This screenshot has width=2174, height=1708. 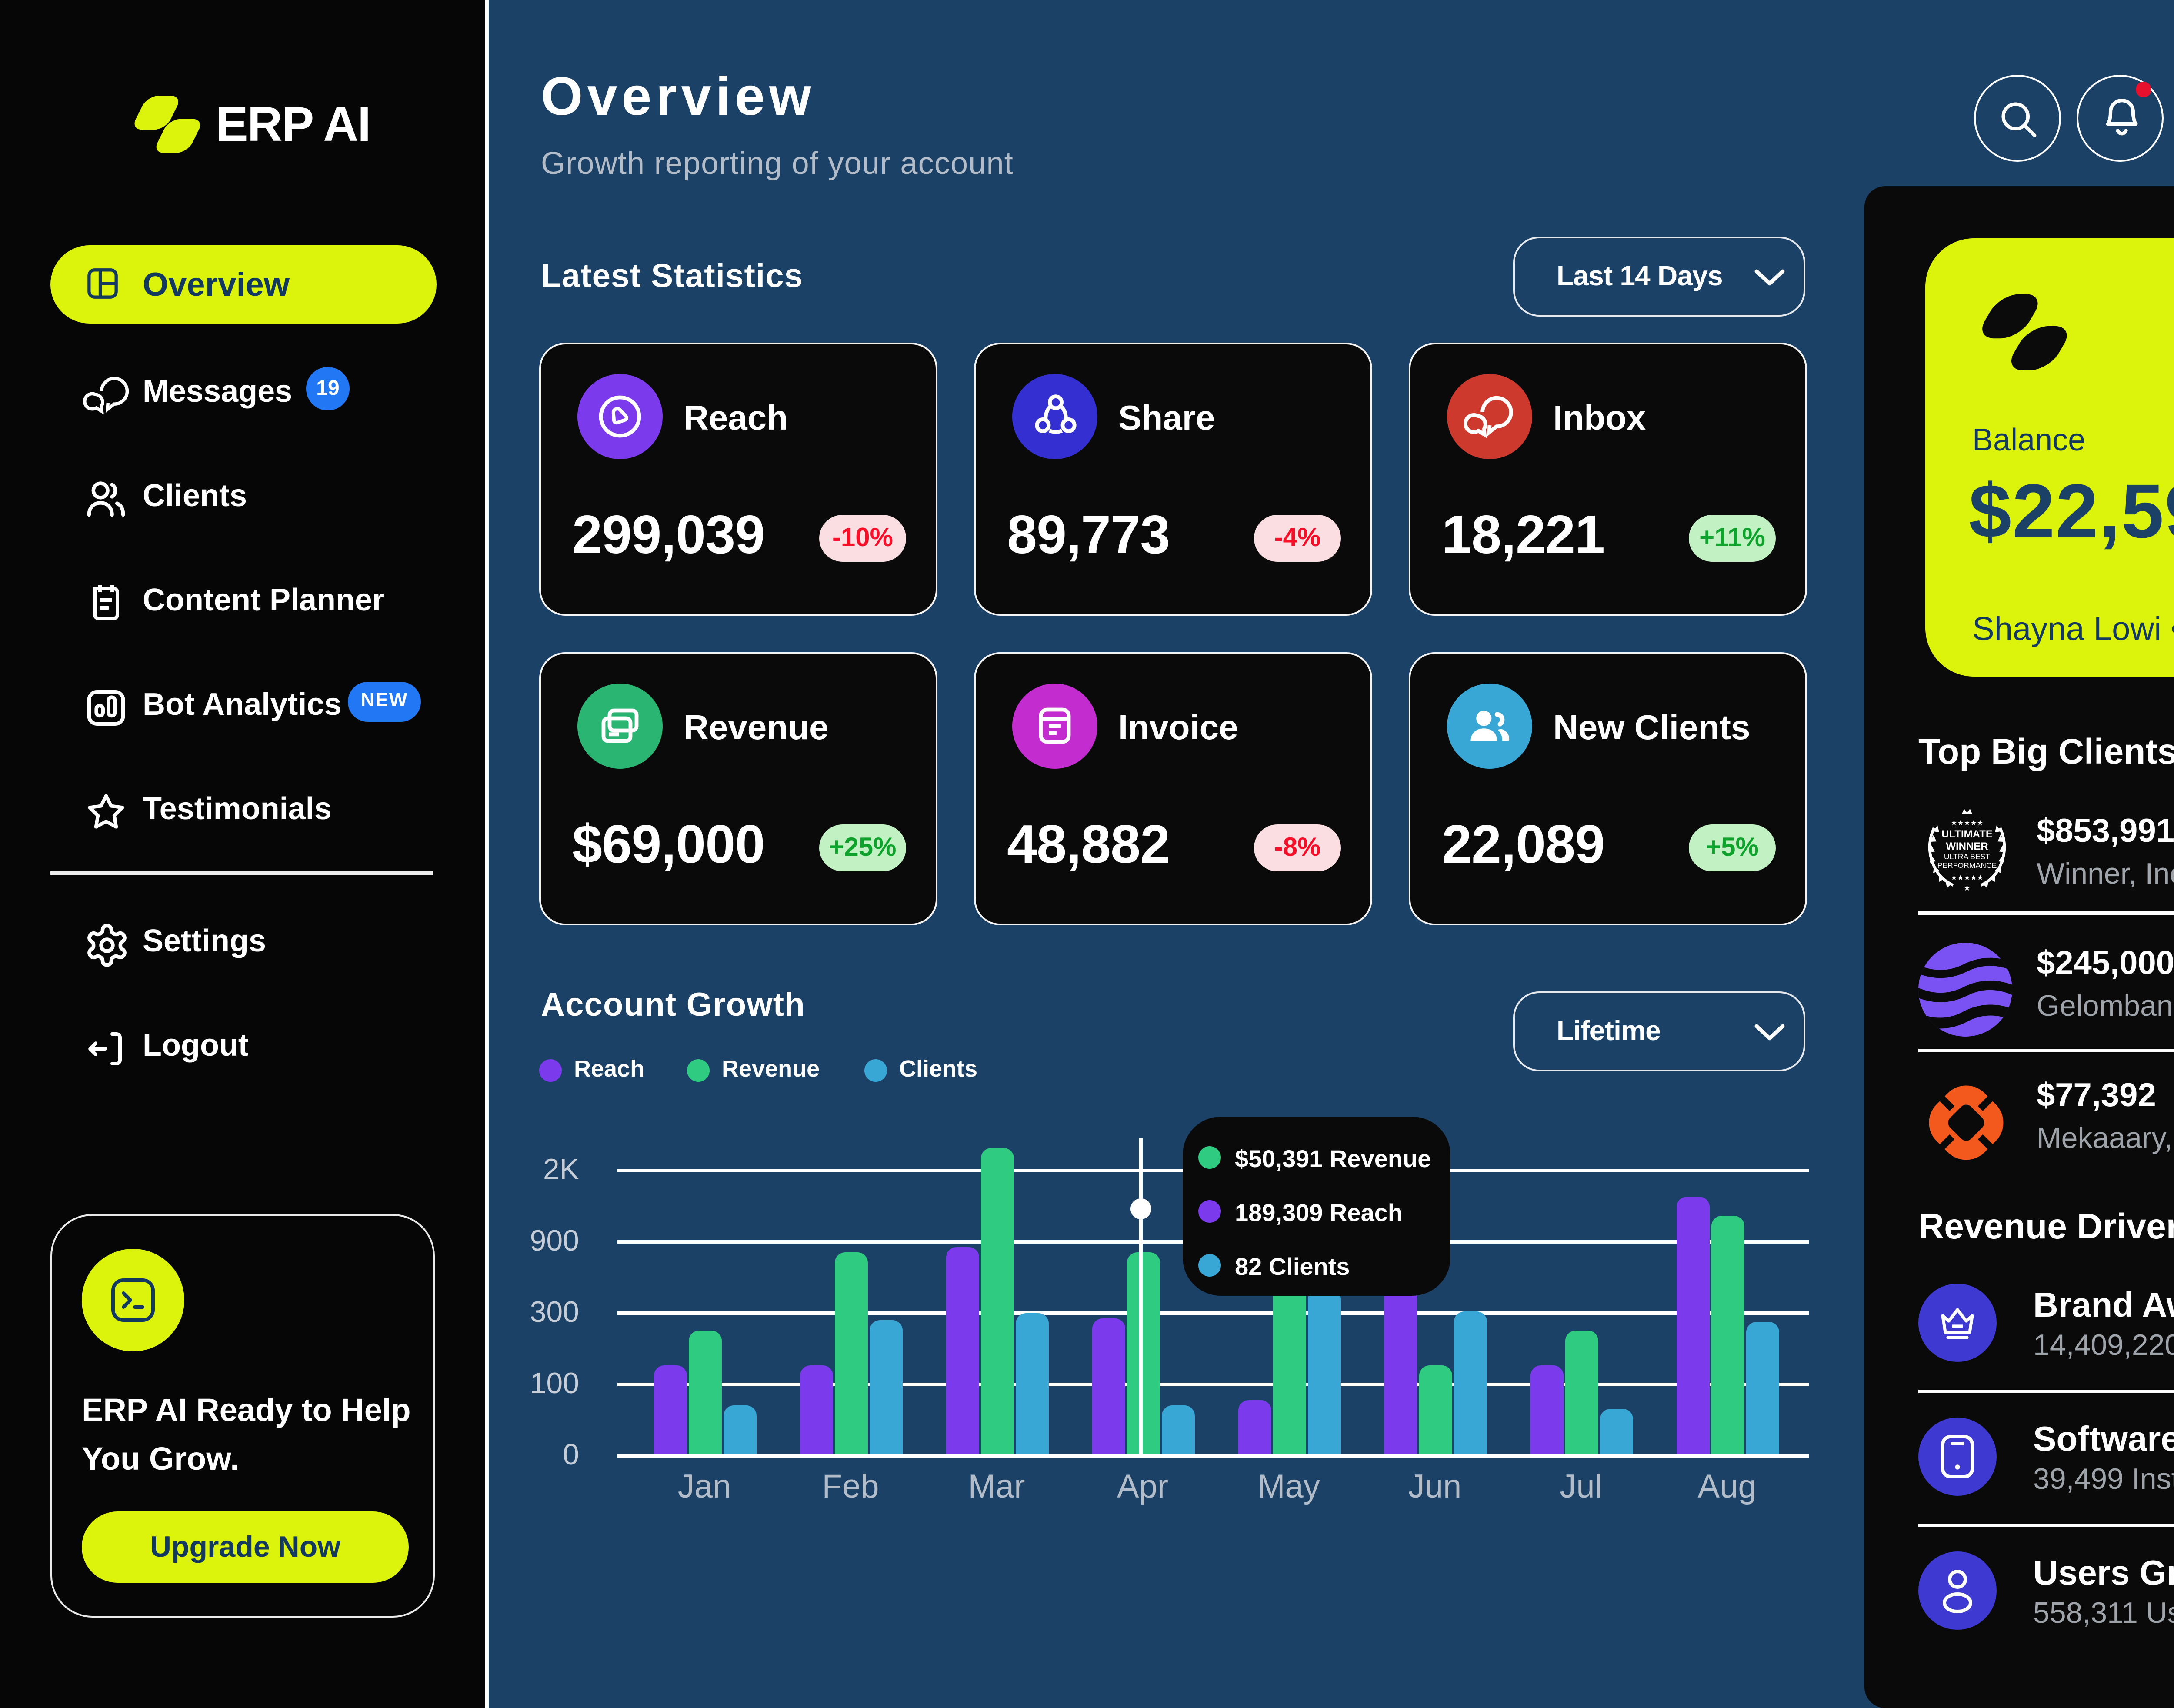 I want to click on svg-text: ULTRA BEST, so click(x=1967, y=856).